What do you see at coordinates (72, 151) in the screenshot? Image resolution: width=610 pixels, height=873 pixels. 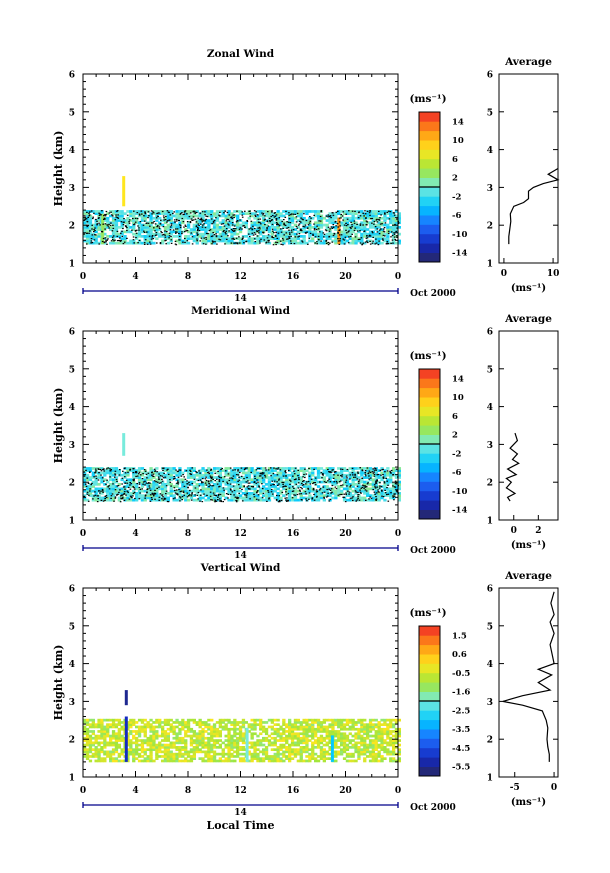 I see `y-tick-label: 4` at bounding box center [72, 151].